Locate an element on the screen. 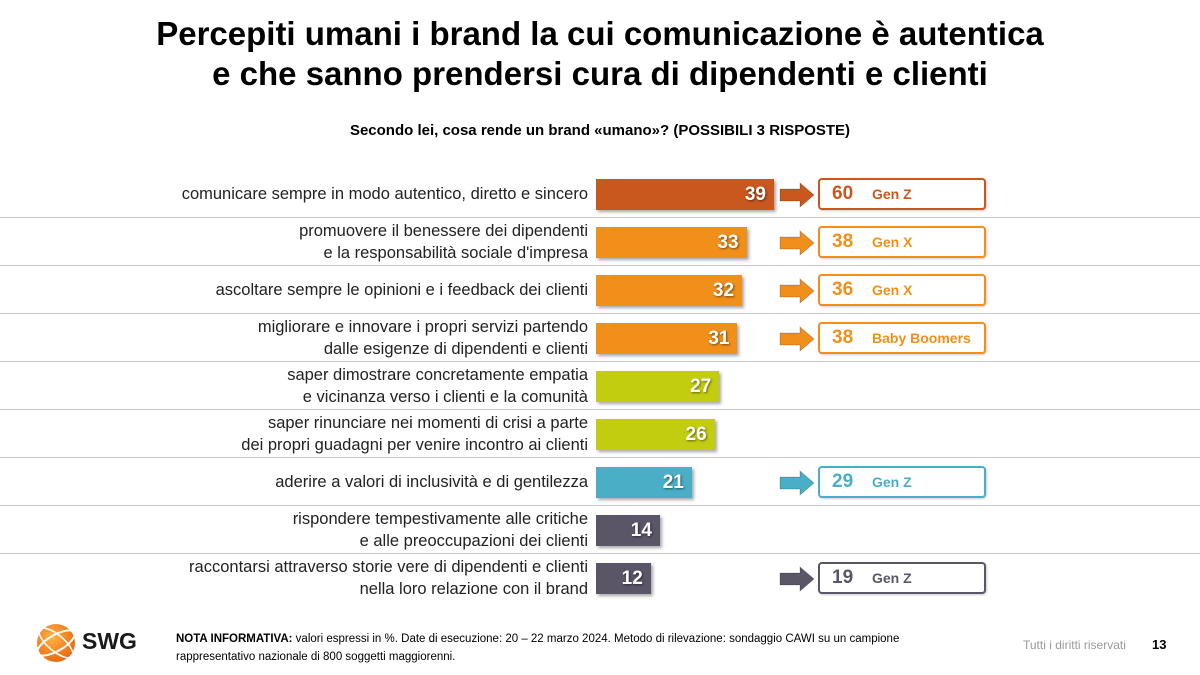 The width and height of the screenshot is (1200, 675). bar-value-label: 33 is located at coordinates (728, 242).